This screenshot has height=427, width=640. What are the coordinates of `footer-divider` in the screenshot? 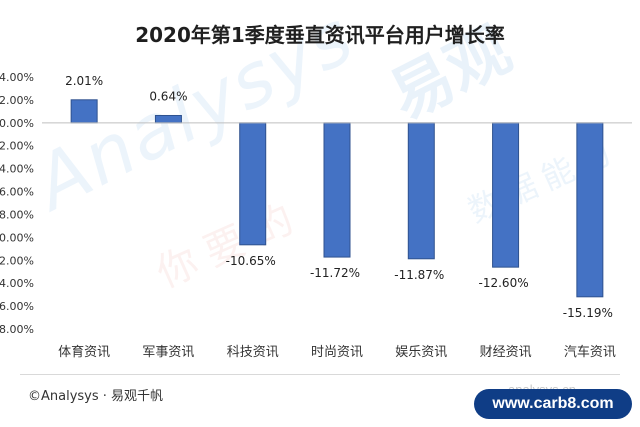 It's located at (320, 374).